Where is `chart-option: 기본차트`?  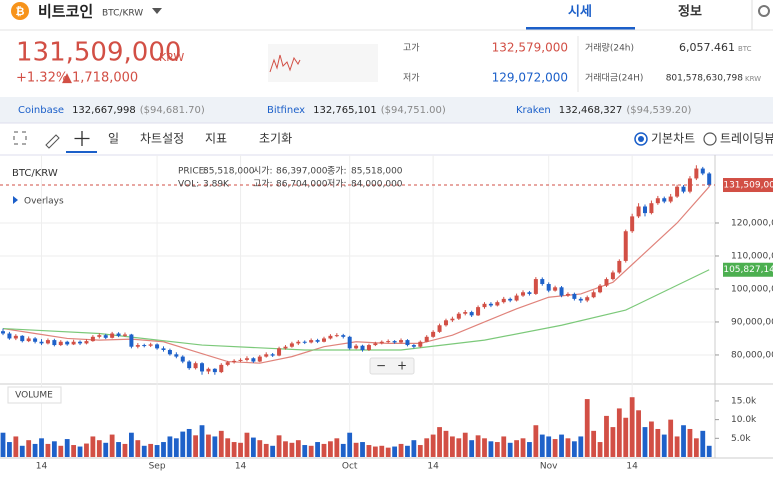
chart-option: 기본차트 is located at coordinates (673, 139).